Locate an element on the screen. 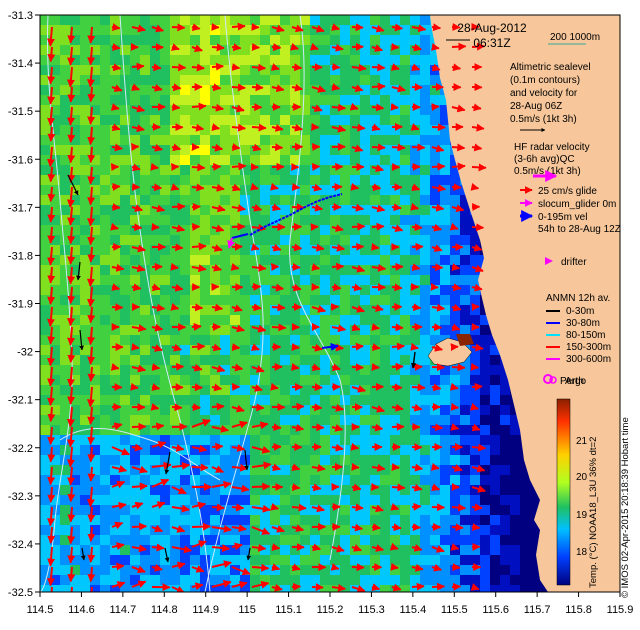  anmn-arrow is located at coordinates (413, 360).